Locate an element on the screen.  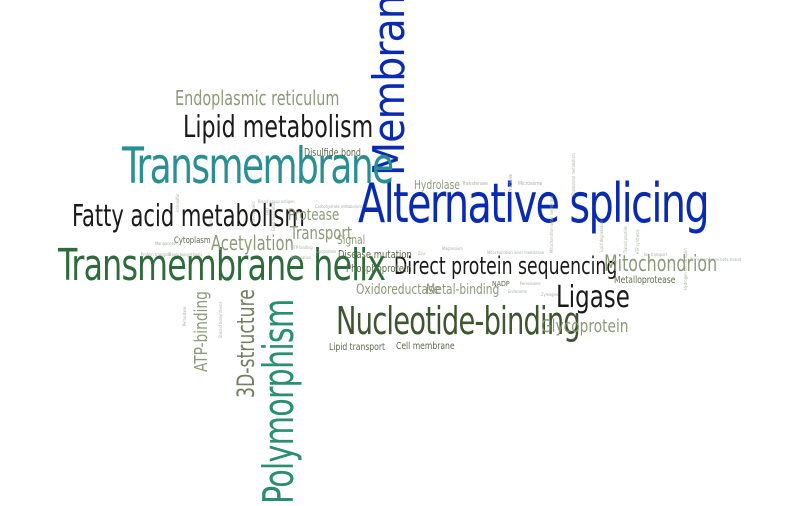
word-hydrolase: Hydrolase is located at coordinates (437, 185).